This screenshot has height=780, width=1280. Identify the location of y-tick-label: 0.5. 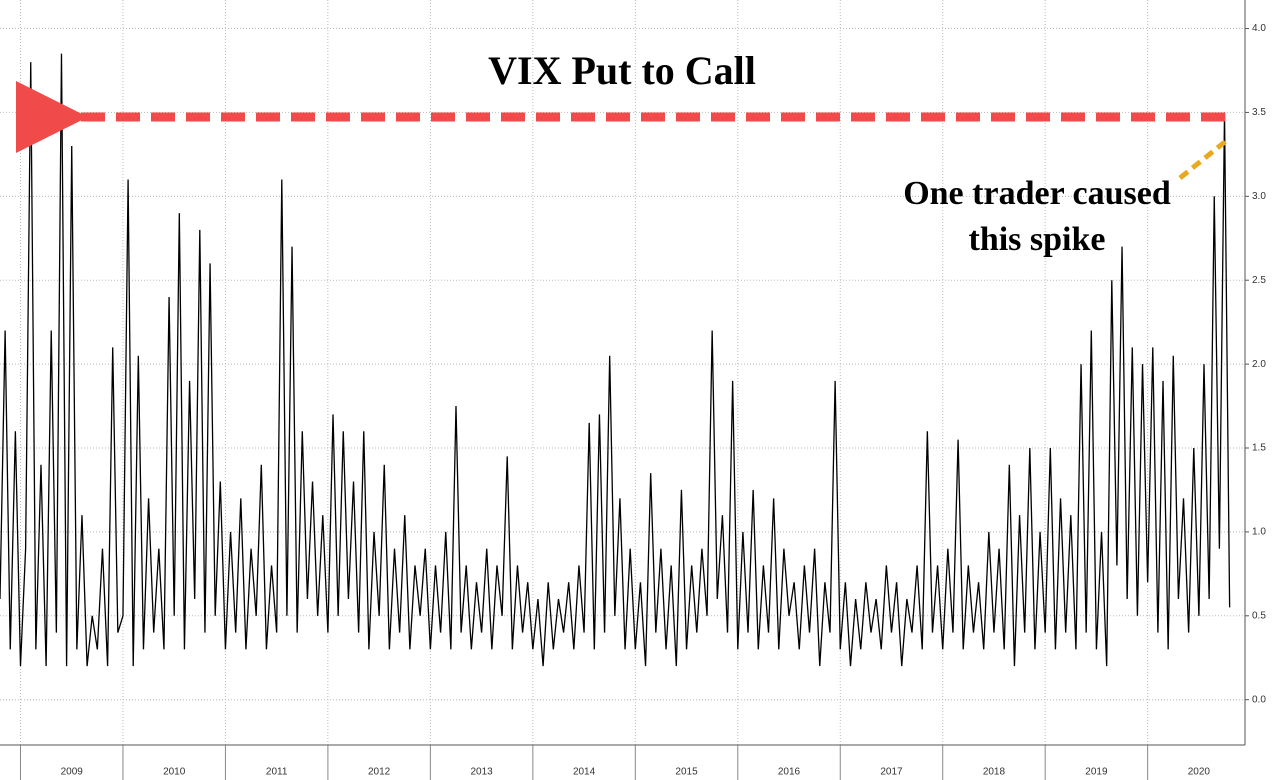
(1259, 615).